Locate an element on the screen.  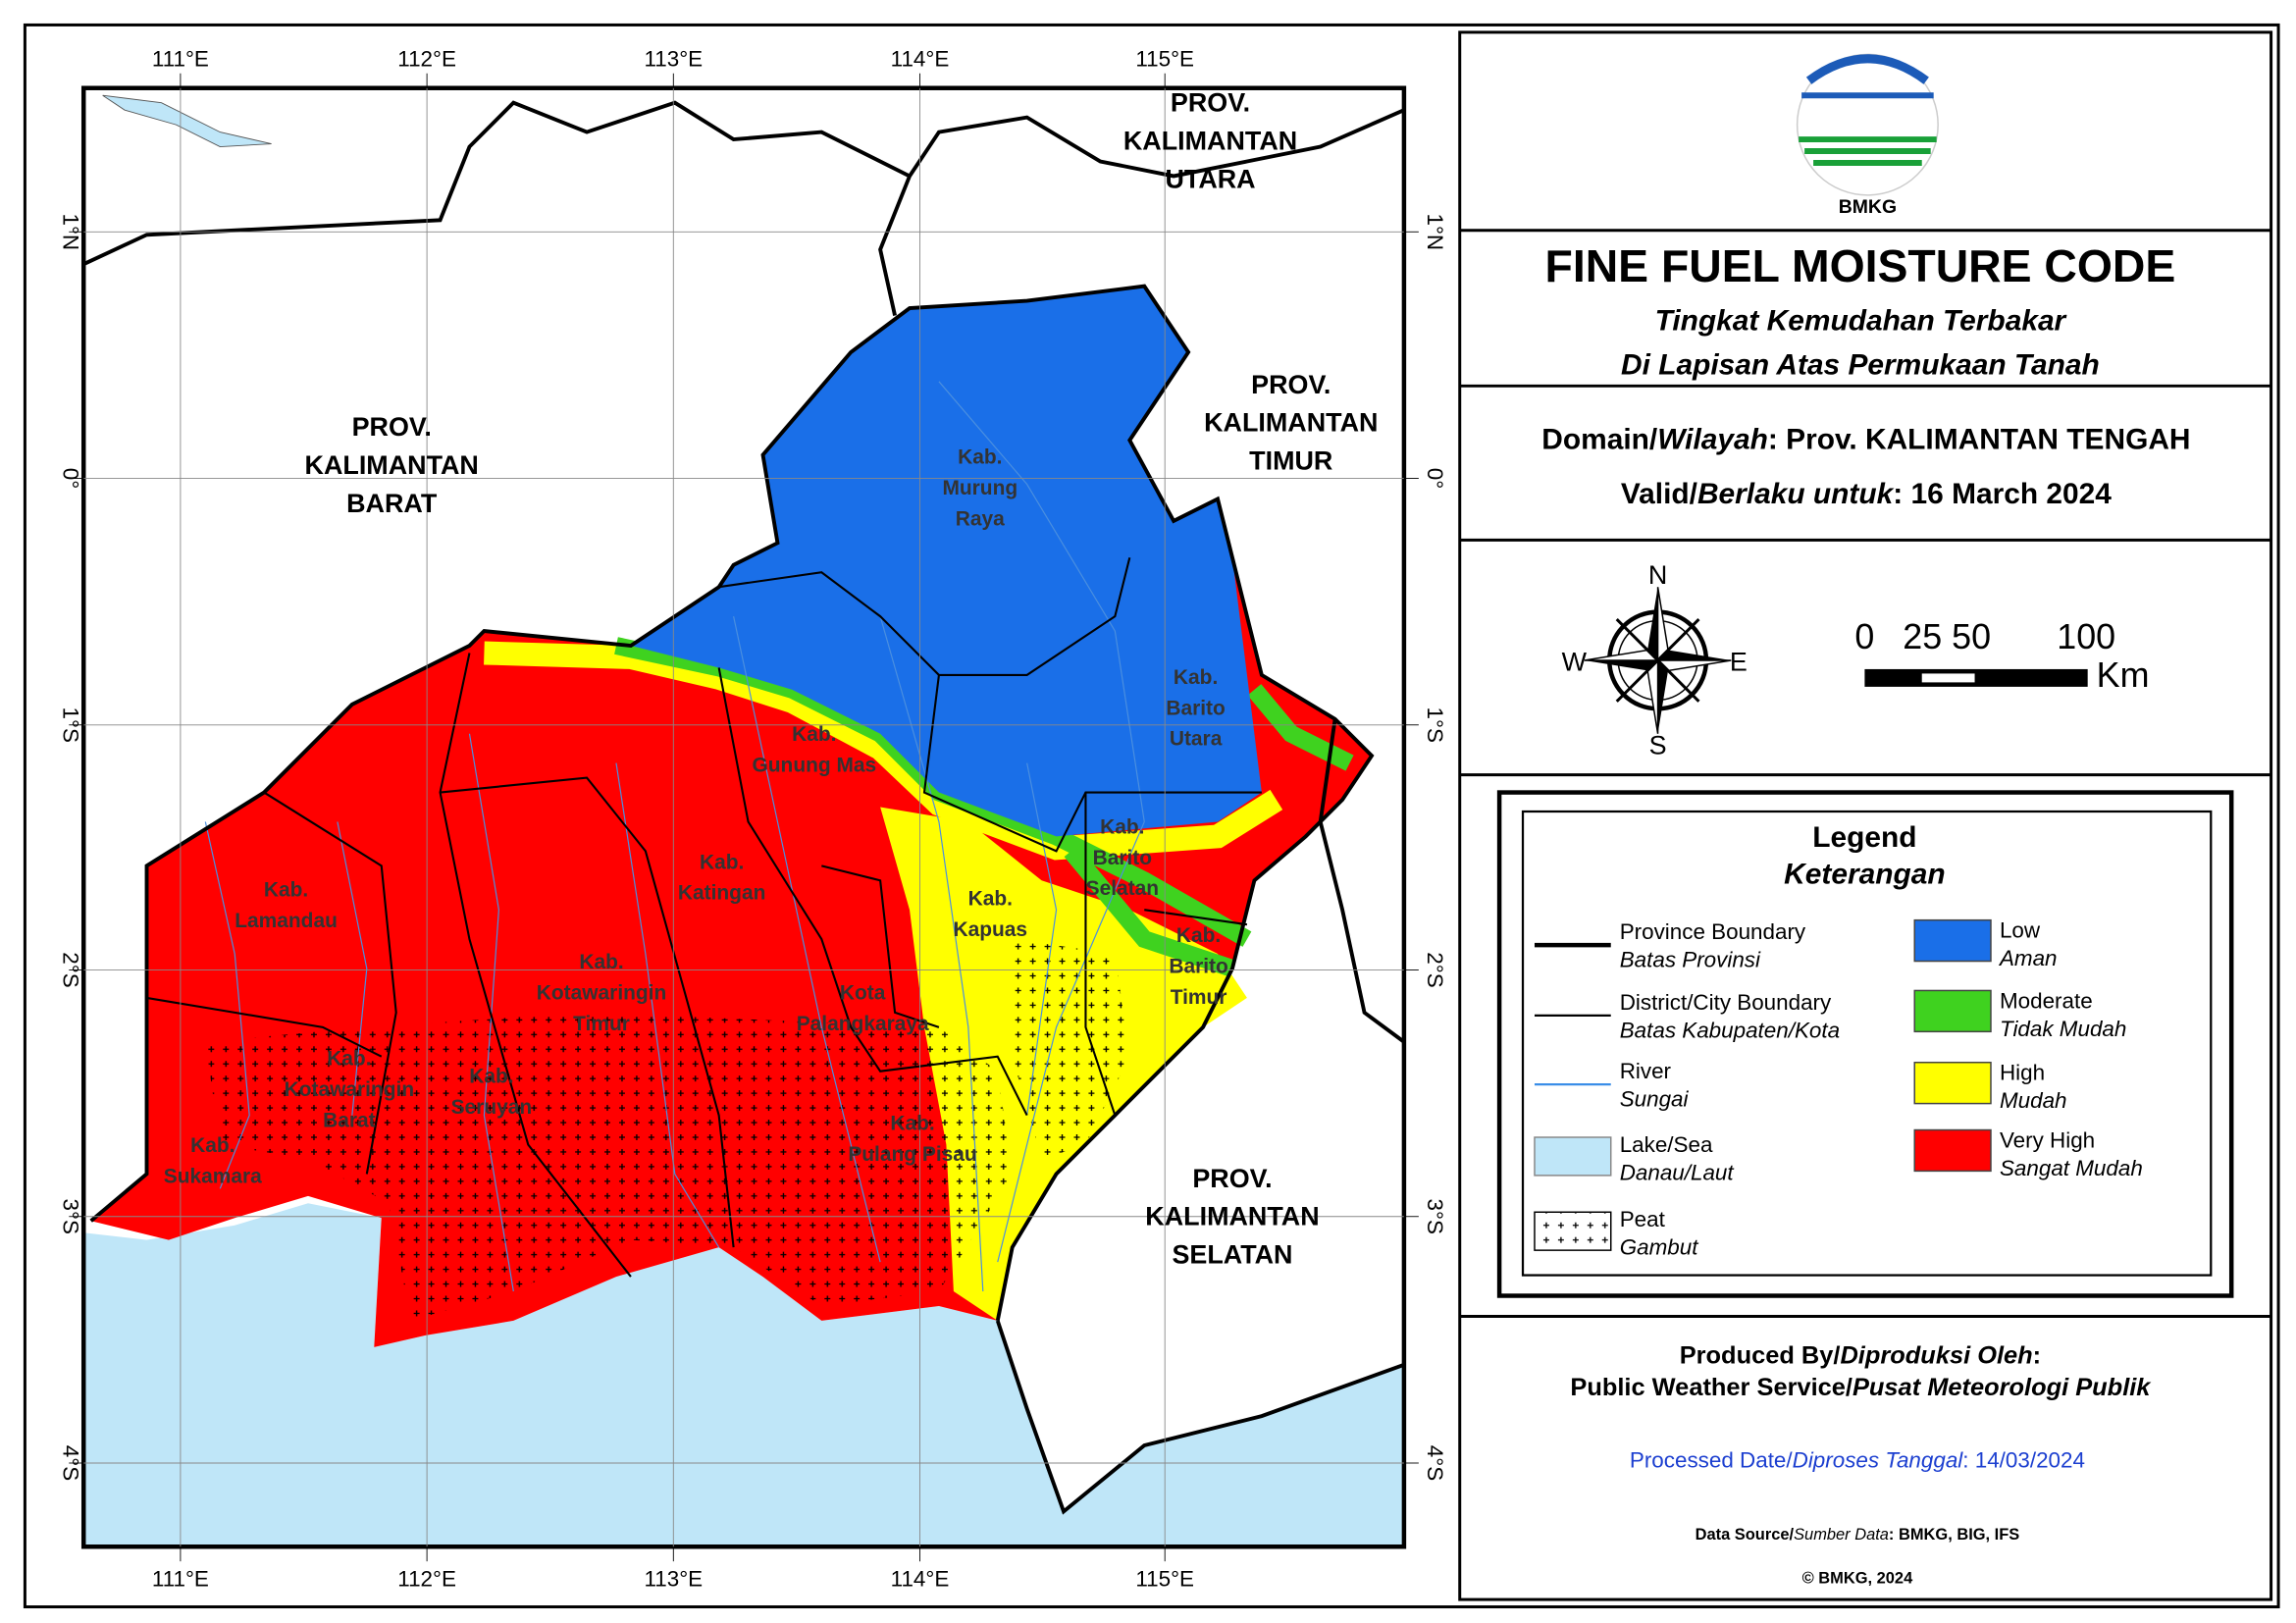
legend-label-local: Aman is located at coordinates (2028, 958).